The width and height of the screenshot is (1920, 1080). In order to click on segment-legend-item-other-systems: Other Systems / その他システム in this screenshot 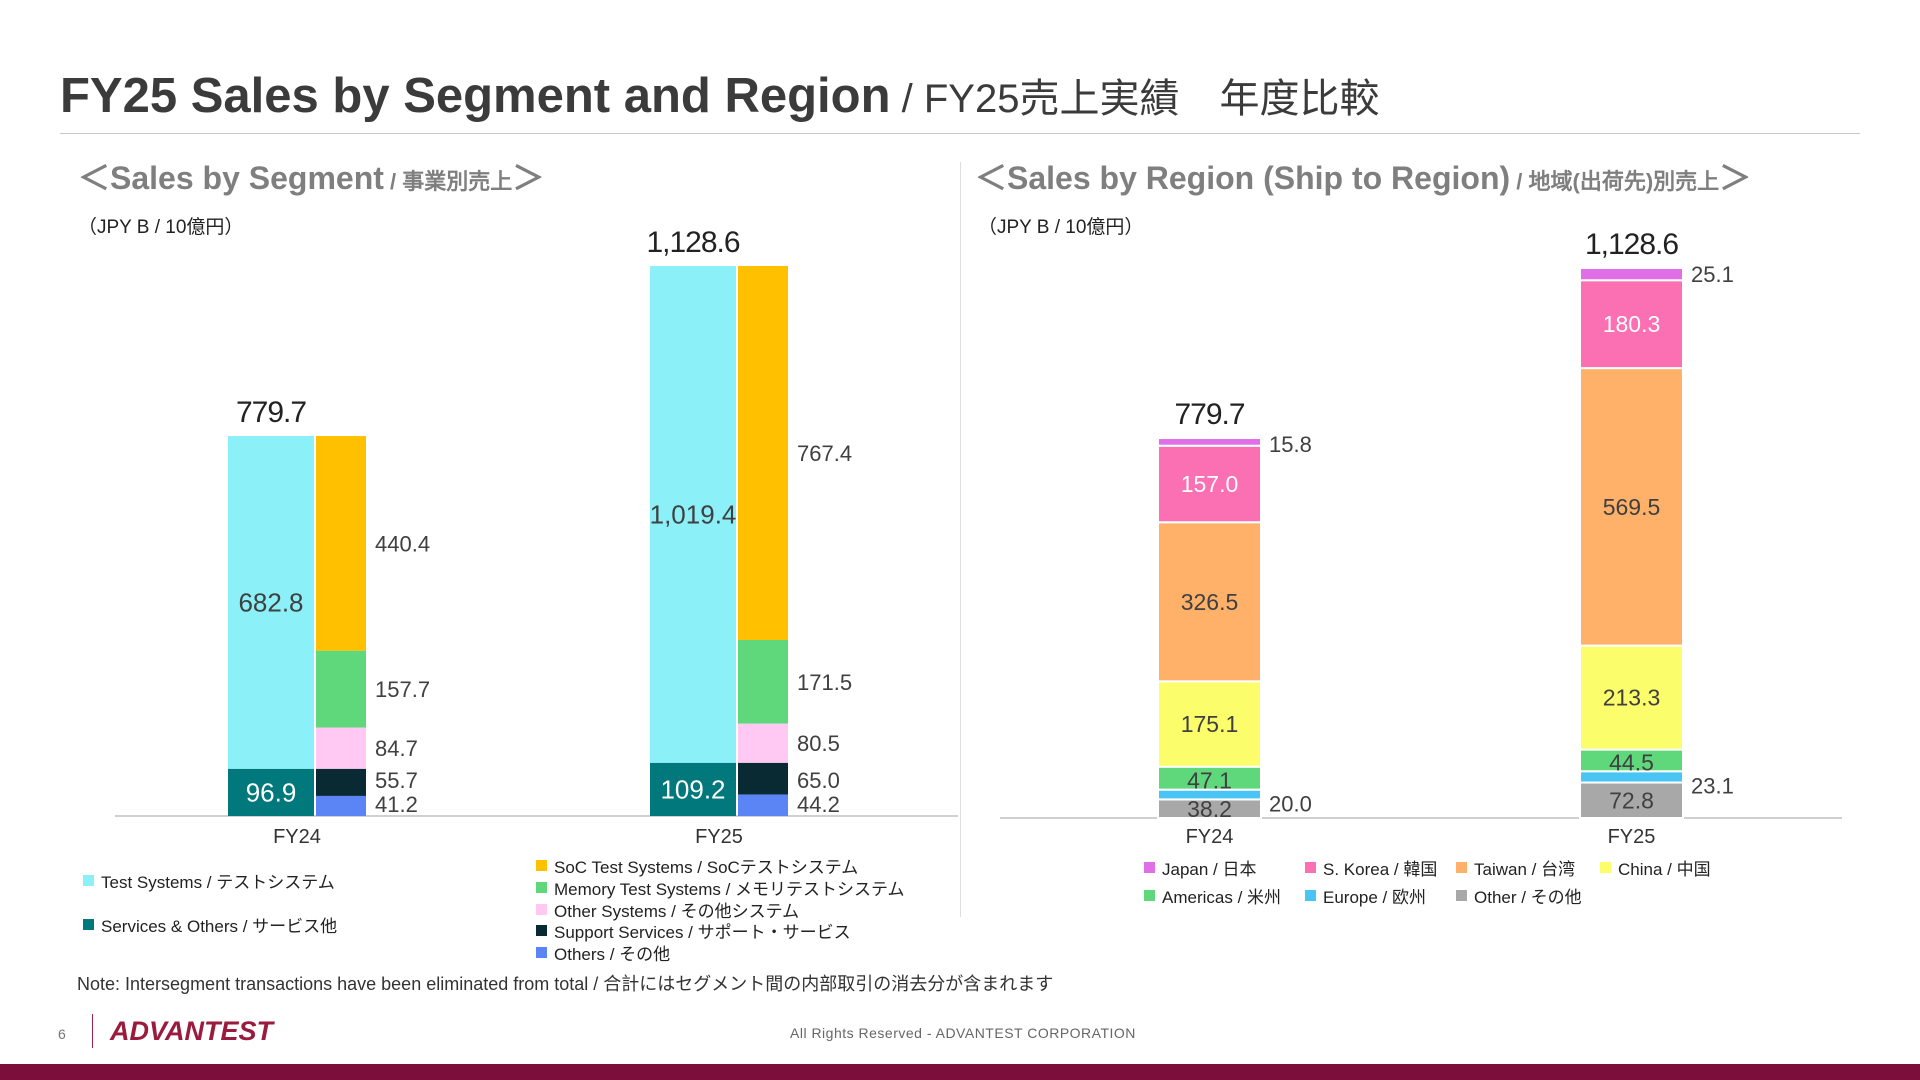, I will do `click(667, 909)`.